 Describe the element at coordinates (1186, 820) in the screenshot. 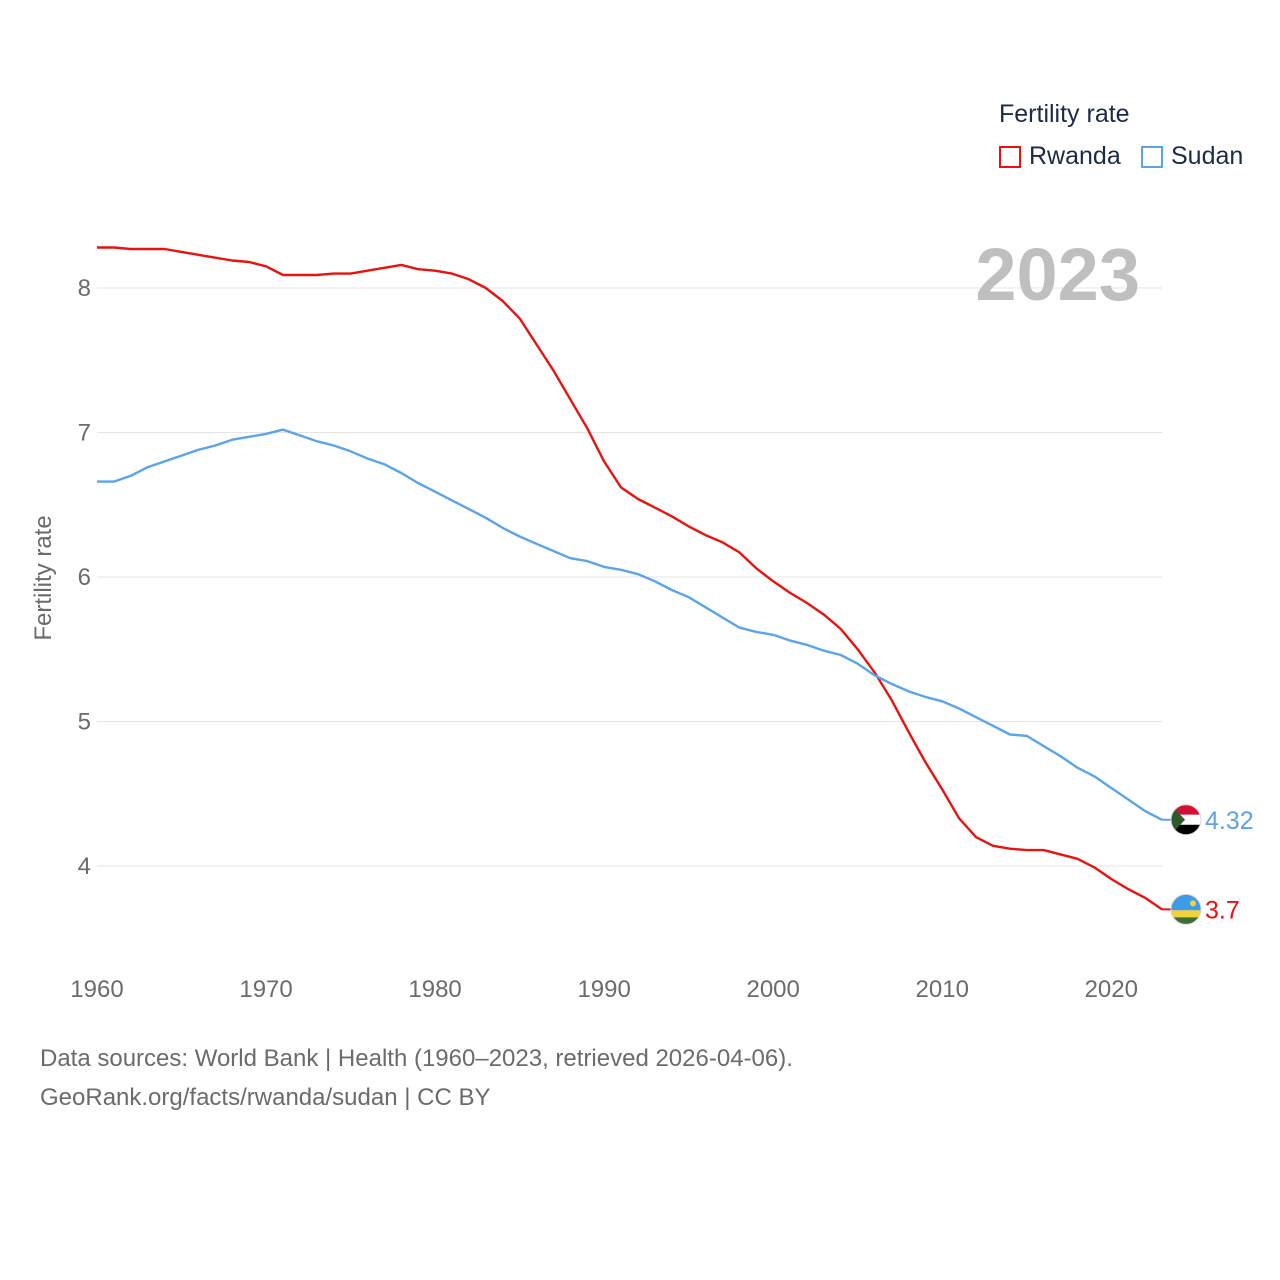

I see `sudan-flag-icon` at that location.